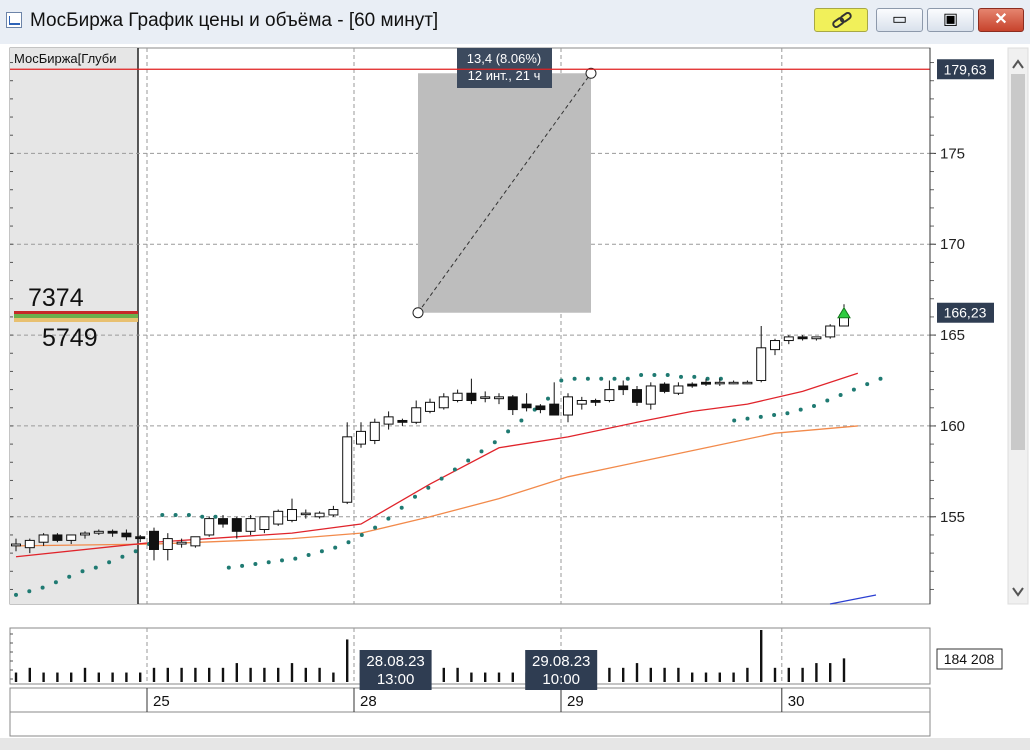  What do you see at coordinates (504, 58) in the screenshot?
I see `measurement-delta: 13,4 (8.06%)` at bounding box center [504, 58].